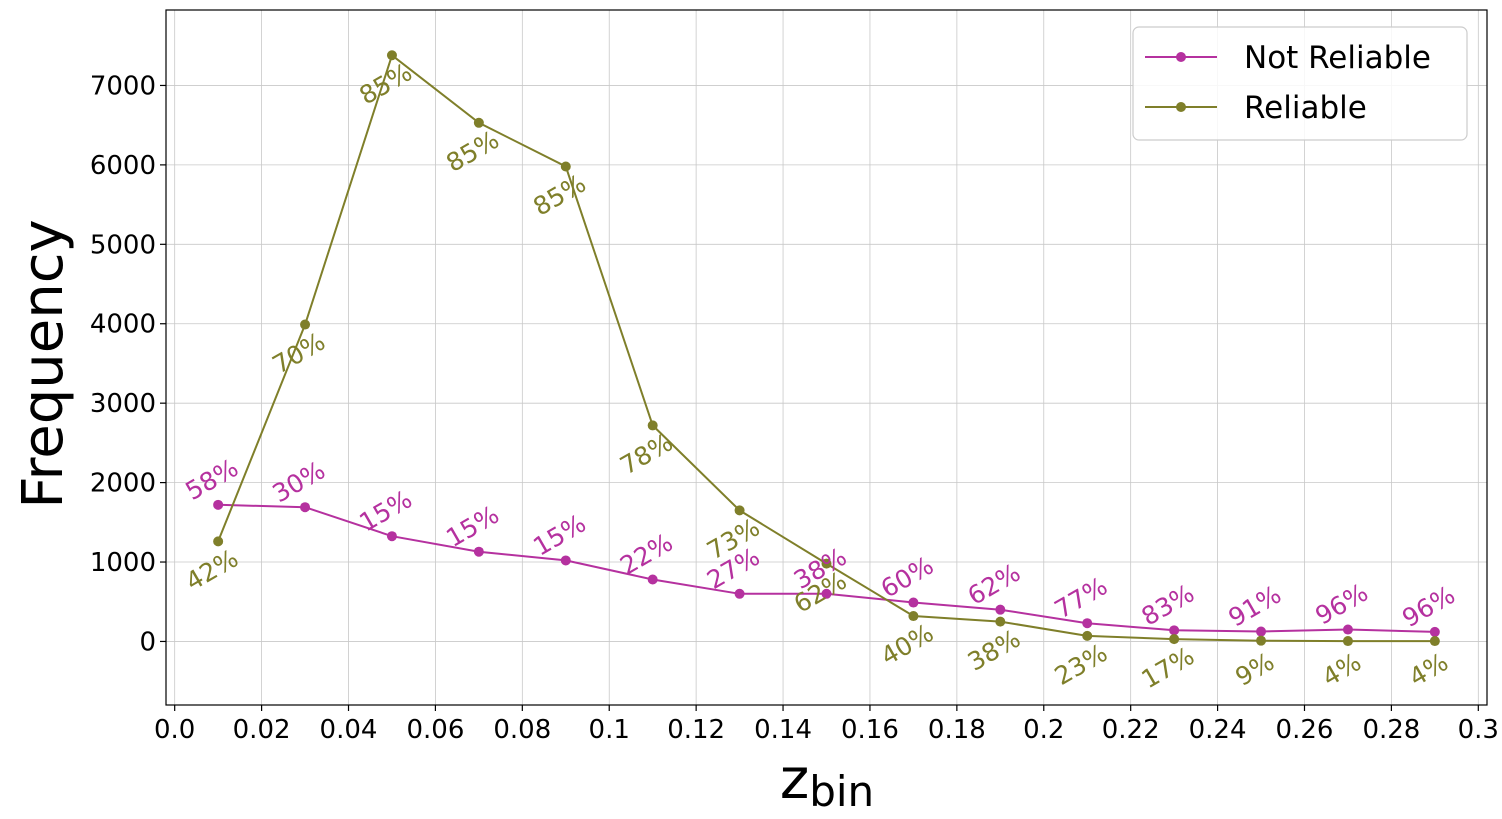 The height and width of the screenshot is (819, 1502). I want to click on x-tick-label: 0.16, so click(870, 730).